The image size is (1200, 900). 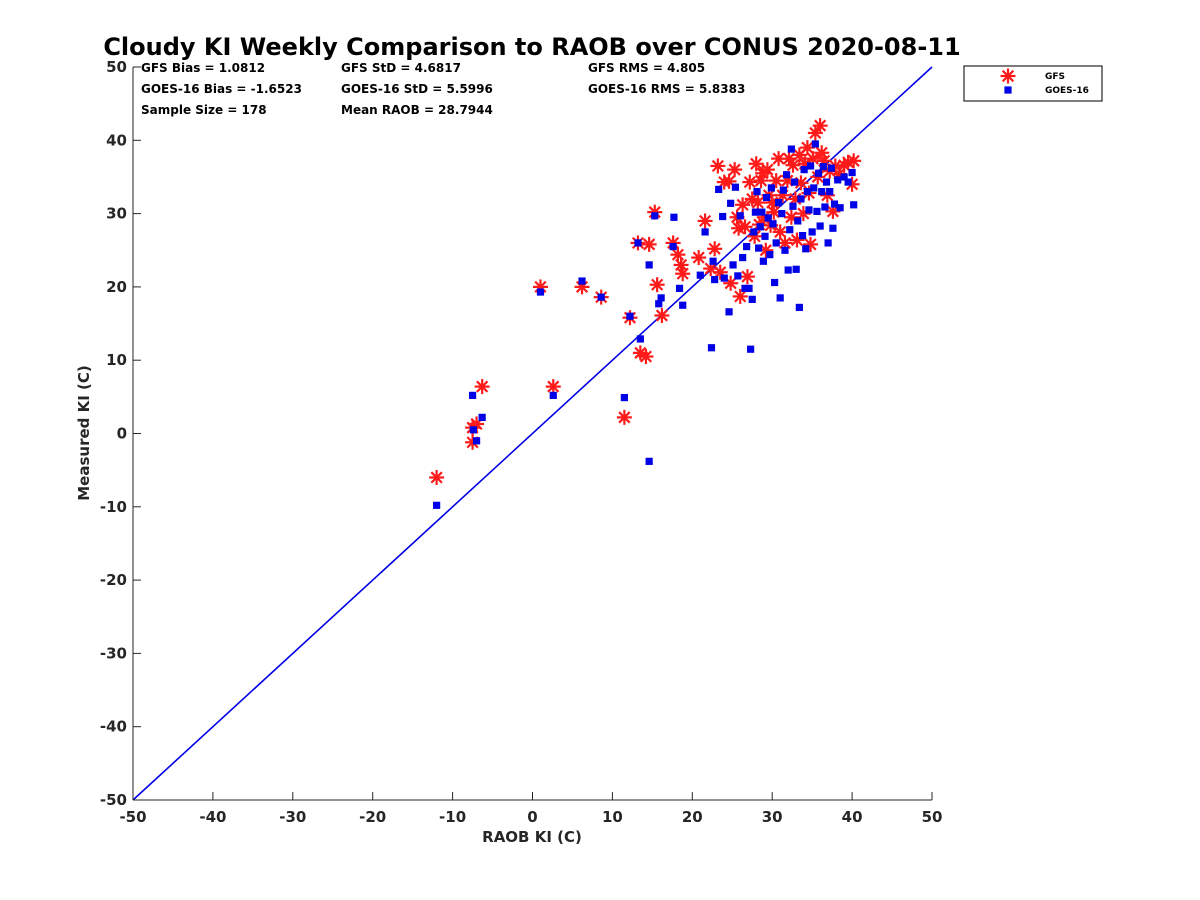 What do you see at coordinates (666, 89) in the screenshot?
I see `stat-text: GOES-16 RMS = 5.8383` at bounding box center [666, 89].